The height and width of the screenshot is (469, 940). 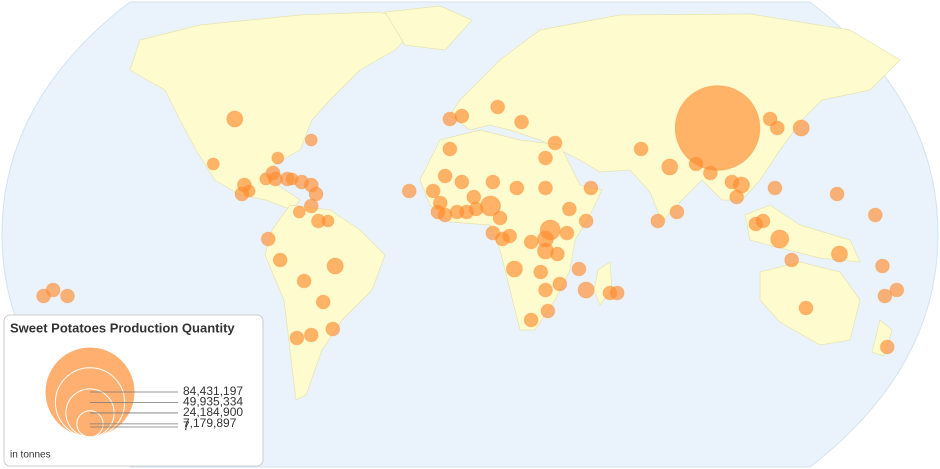 What do you see at coordinates (210, 423) in the screenshot?
I see `legend-label: 7,179,897` at bounding box center [210, 423].